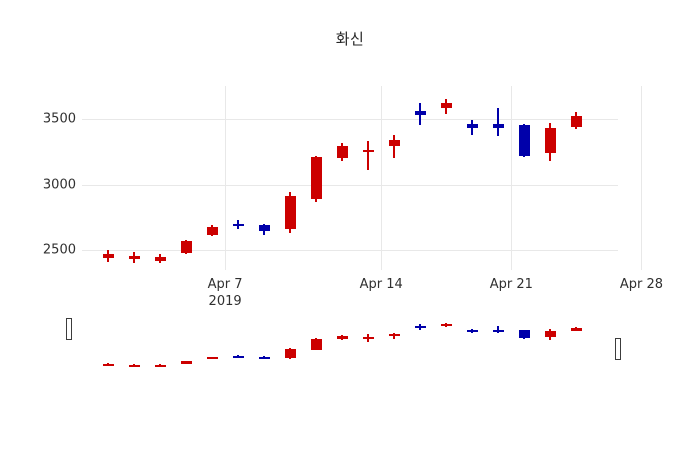  I want to click on x-axis-tick: Apr 14, so click(381, 284).